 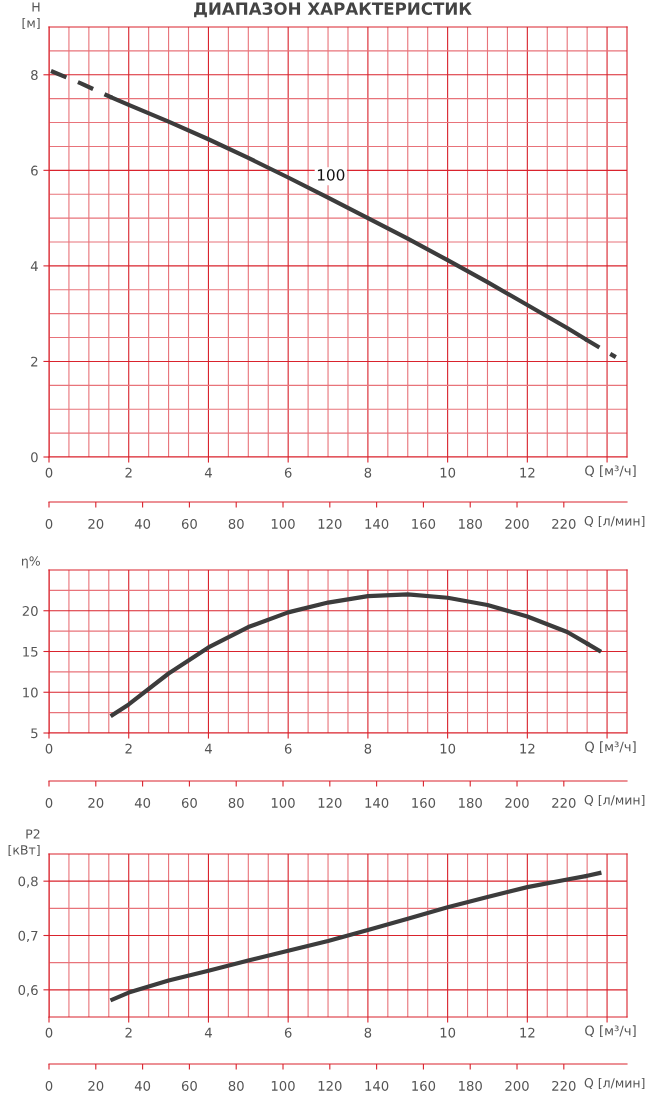 What do you see at coordinates (333, 10) in the screenshot?
I see `chart-title: ДИАПАЗОН ХАРАКТЕРИСТИК` at bounding box center [333, 10].